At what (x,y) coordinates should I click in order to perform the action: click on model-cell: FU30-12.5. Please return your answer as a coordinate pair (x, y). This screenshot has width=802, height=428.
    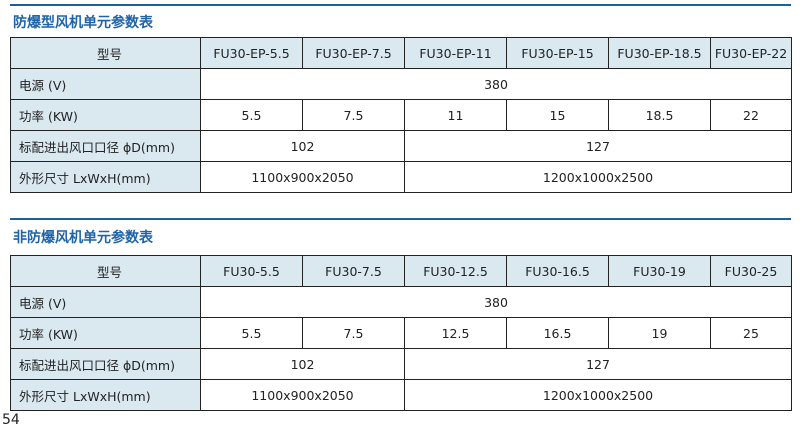
    Looking at the image, I should click on (455, 271).